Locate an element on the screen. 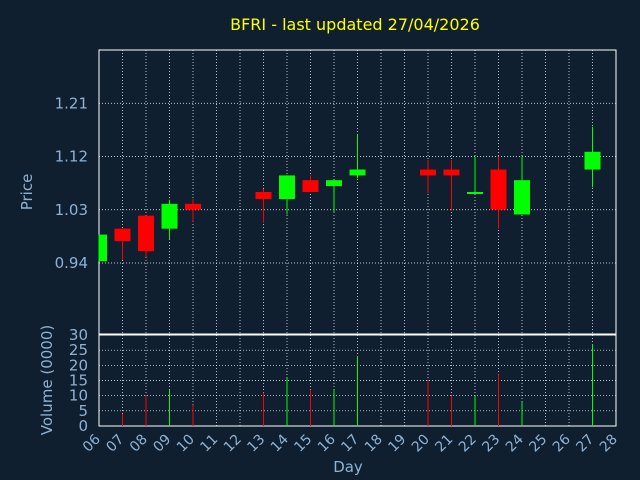 The image size is (640, 480). price-tick-label: 1.12 is located at coordinates (71, 157).